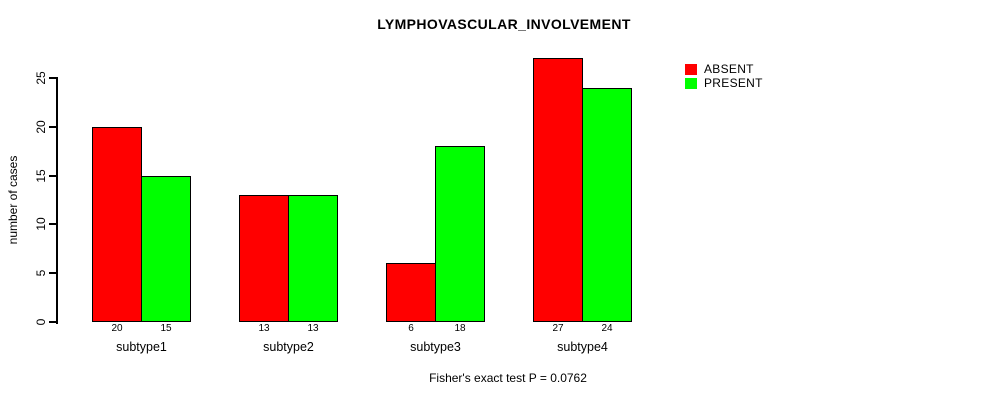 Image resolution: width=990 pixels, height=400 pixels. Describe the element at coordinates (607, 328) in the screenshot. I see `bar-value-label: 24` at that location.